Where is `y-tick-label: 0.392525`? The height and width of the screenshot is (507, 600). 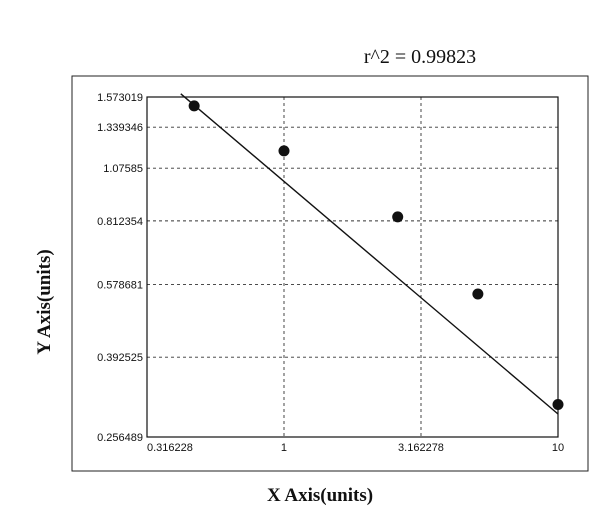
y-tick-label: 0.392525 is located at coordinates (120, 358).